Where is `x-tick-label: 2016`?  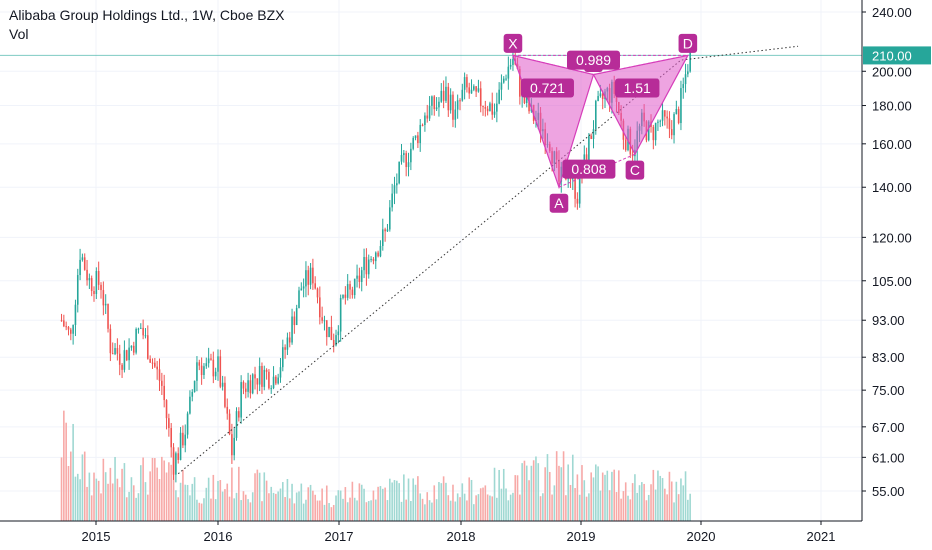 x-tick-label: 2016 is located at coordinates (218, 536).